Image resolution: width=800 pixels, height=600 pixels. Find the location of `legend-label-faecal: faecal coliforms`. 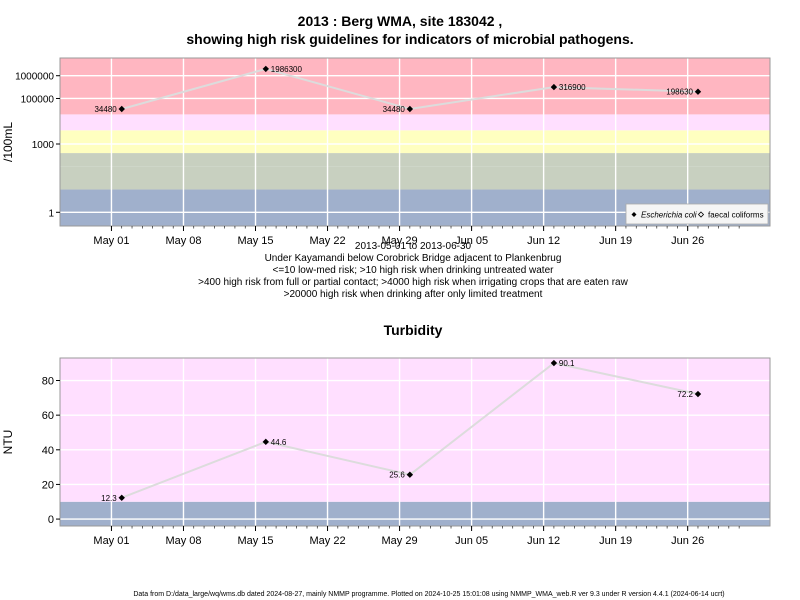

legend-label-faecal: faecal coliforms is located at coordinates (736, 215).